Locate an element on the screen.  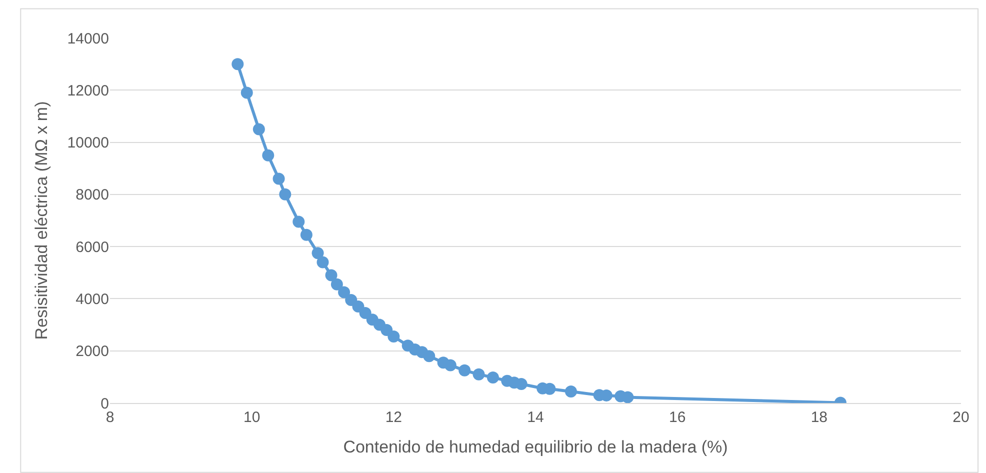
y-tick-label: 10000 is located at coordinates (88, 143).